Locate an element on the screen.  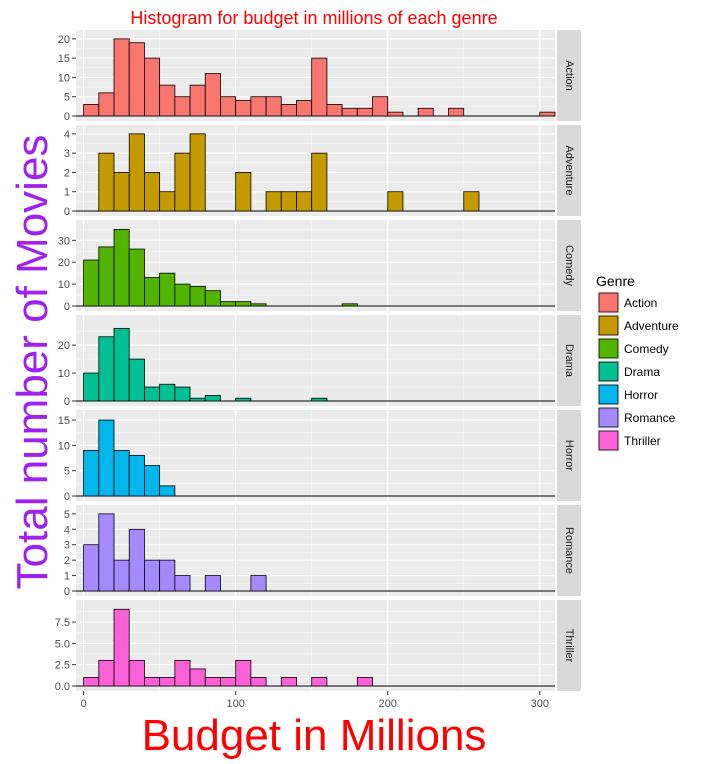
y-tick-label: 5 is located at coordinates (67, 515).